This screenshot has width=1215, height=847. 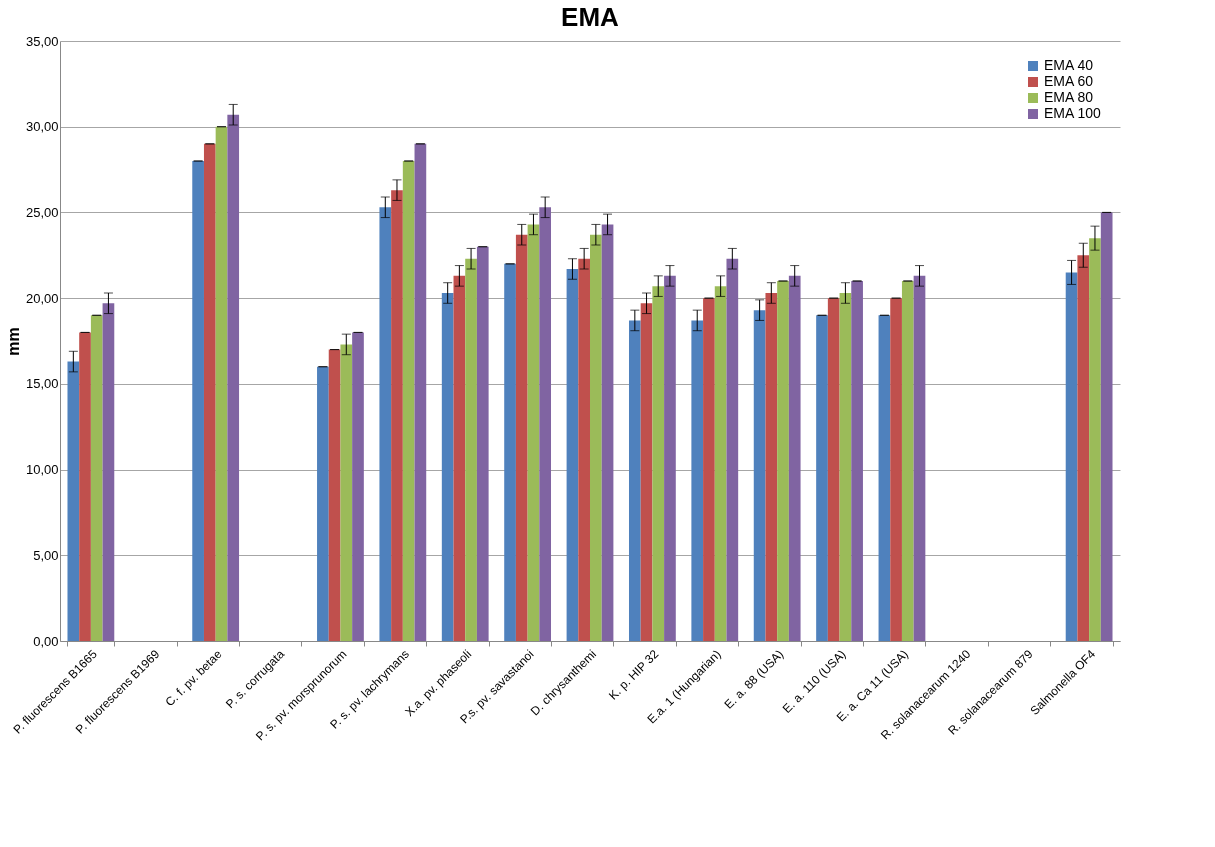 What do you see at coordinates (13, 341) in the screenshot?
I see `y-axis-title: mm` at bounding box center [13, 341].